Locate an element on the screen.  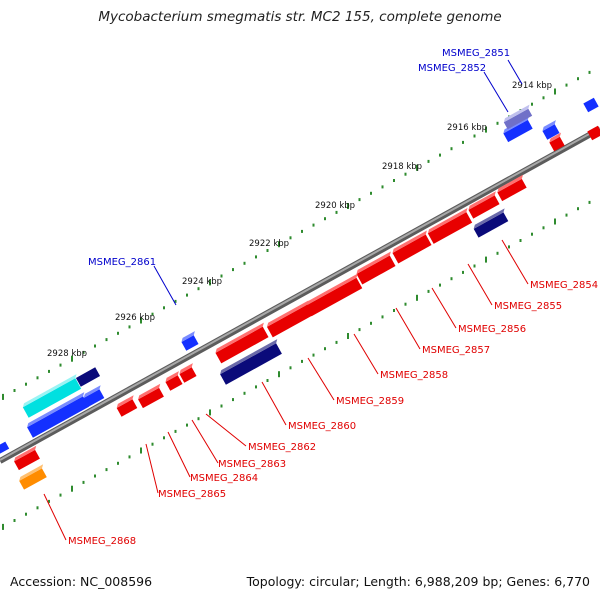
gene-block-msmeg-2854a is located at coordinates (512, 188).